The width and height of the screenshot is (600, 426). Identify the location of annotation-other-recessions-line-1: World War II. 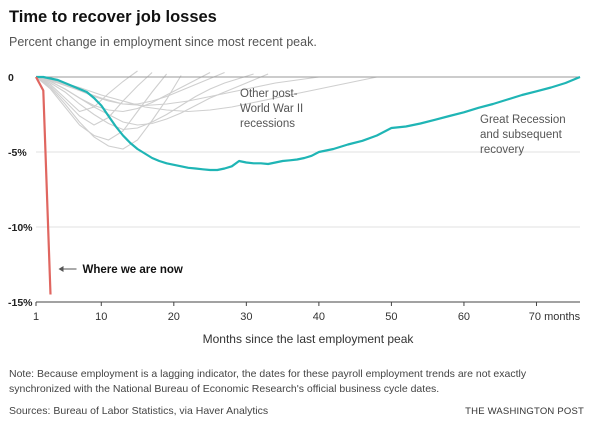
(271, 109).